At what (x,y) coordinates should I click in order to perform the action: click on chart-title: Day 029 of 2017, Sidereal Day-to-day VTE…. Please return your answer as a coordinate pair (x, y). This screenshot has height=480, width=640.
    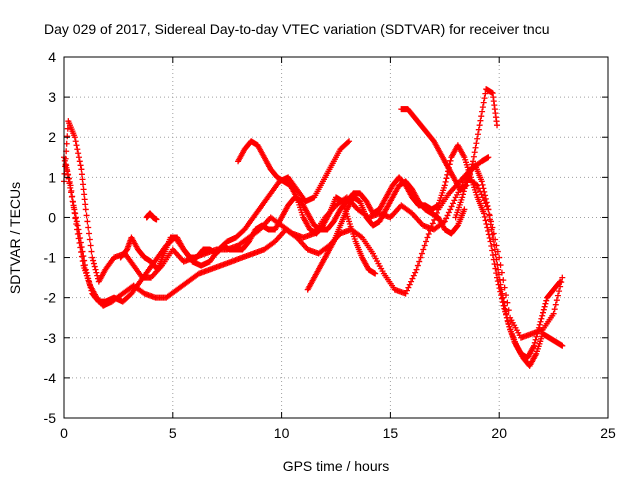
    Looking at the image, I should click on (297, 29).